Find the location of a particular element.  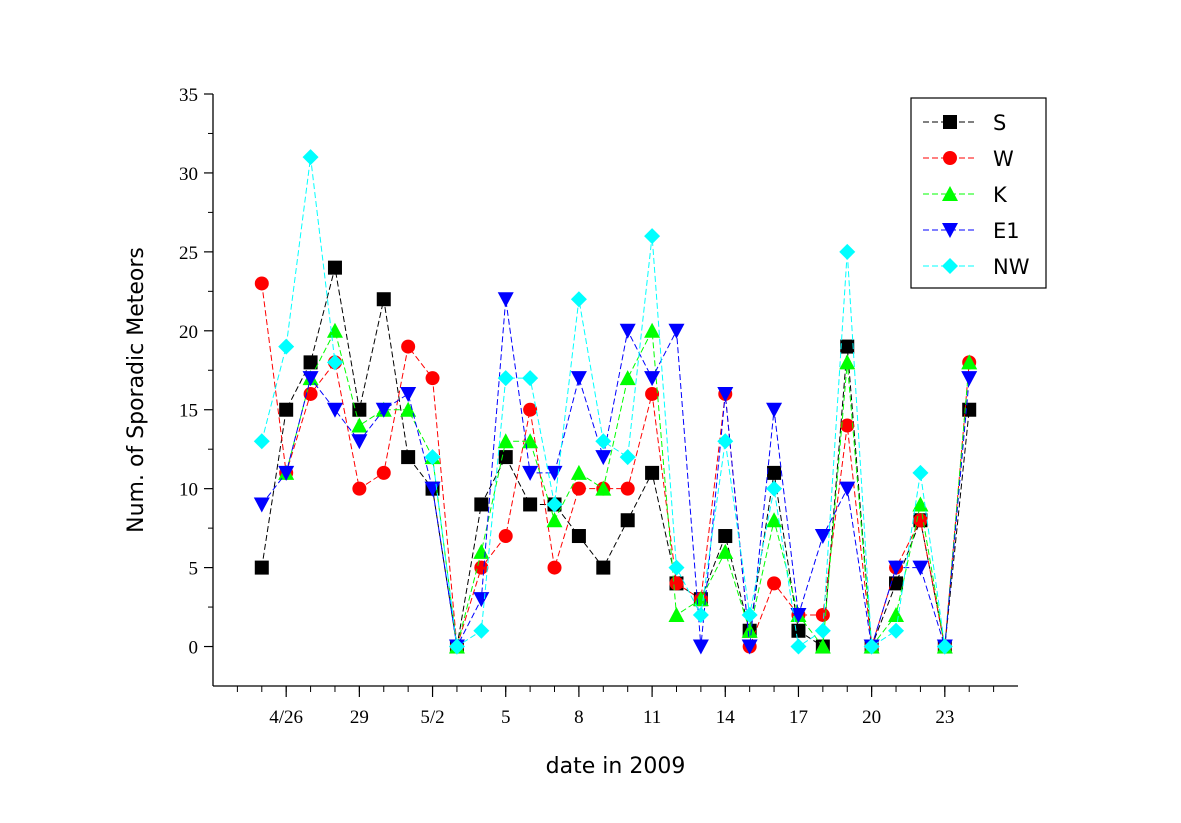

legend-label-s: S is located at coordinates (999, 123).